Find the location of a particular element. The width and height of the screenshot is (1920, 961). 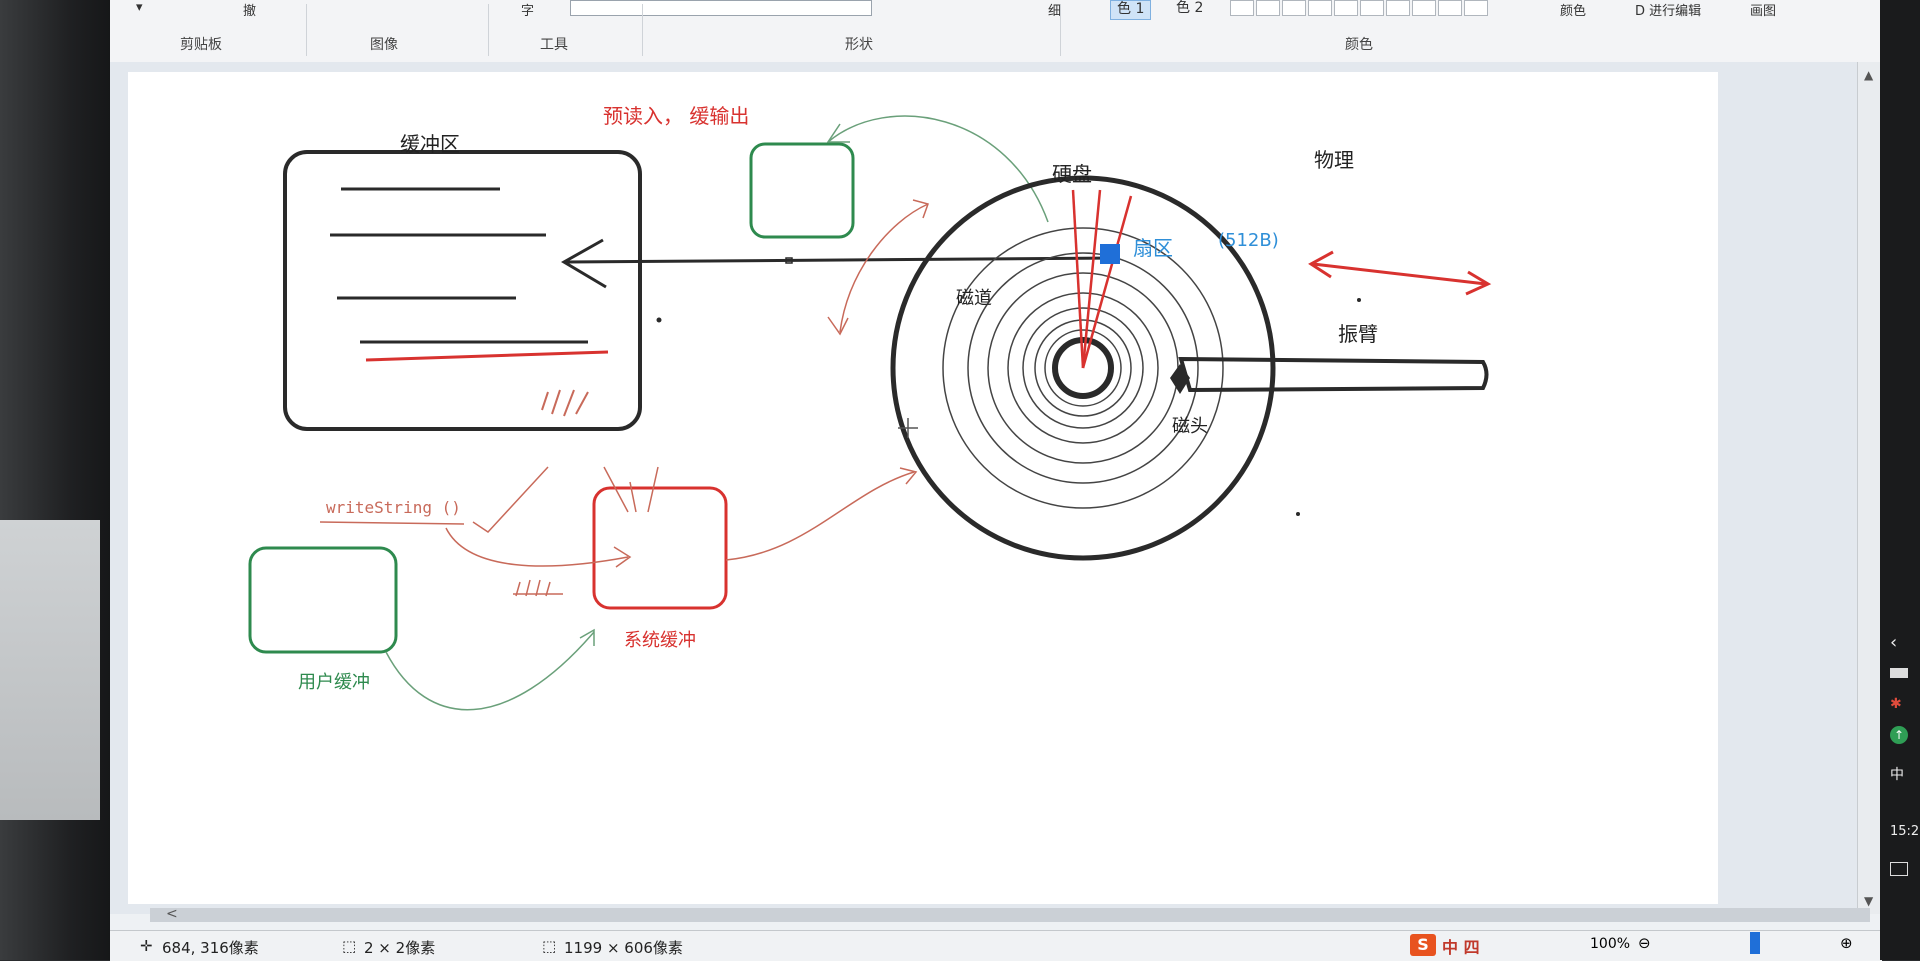

small-marker is located at coordinates (789, 260).